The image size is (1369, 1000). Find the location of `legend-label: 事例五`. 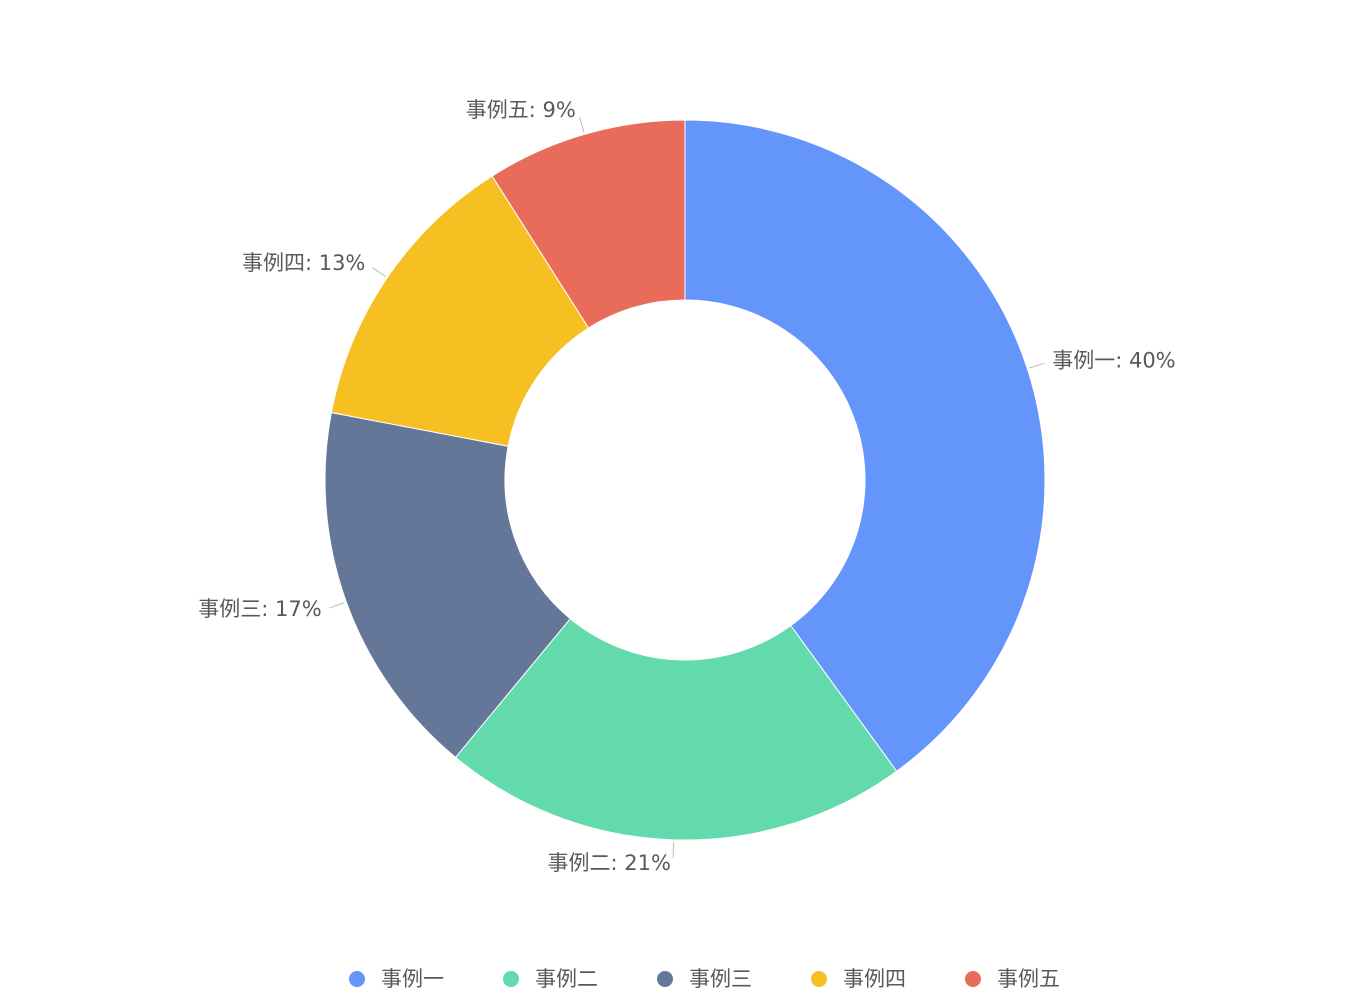

legend-label: 事例五 is located at coordinates (1028, 979).